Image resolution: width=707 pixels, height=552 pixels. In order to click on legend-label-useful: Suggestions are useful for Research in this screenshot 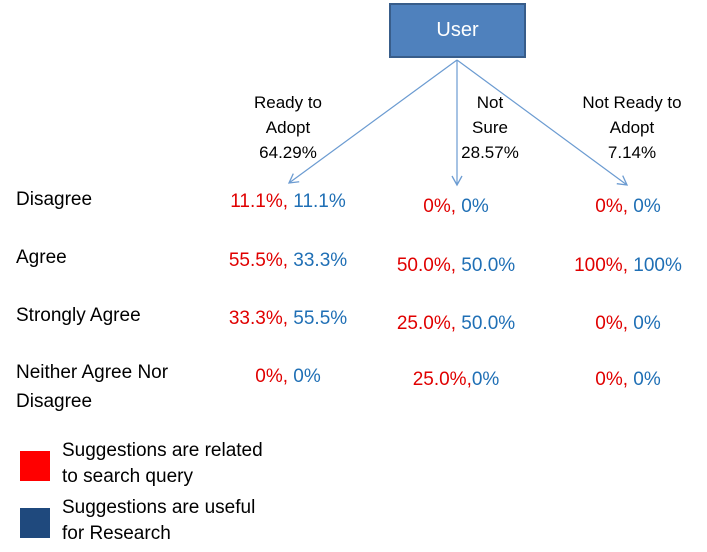, I will do `click(158, 521)`.